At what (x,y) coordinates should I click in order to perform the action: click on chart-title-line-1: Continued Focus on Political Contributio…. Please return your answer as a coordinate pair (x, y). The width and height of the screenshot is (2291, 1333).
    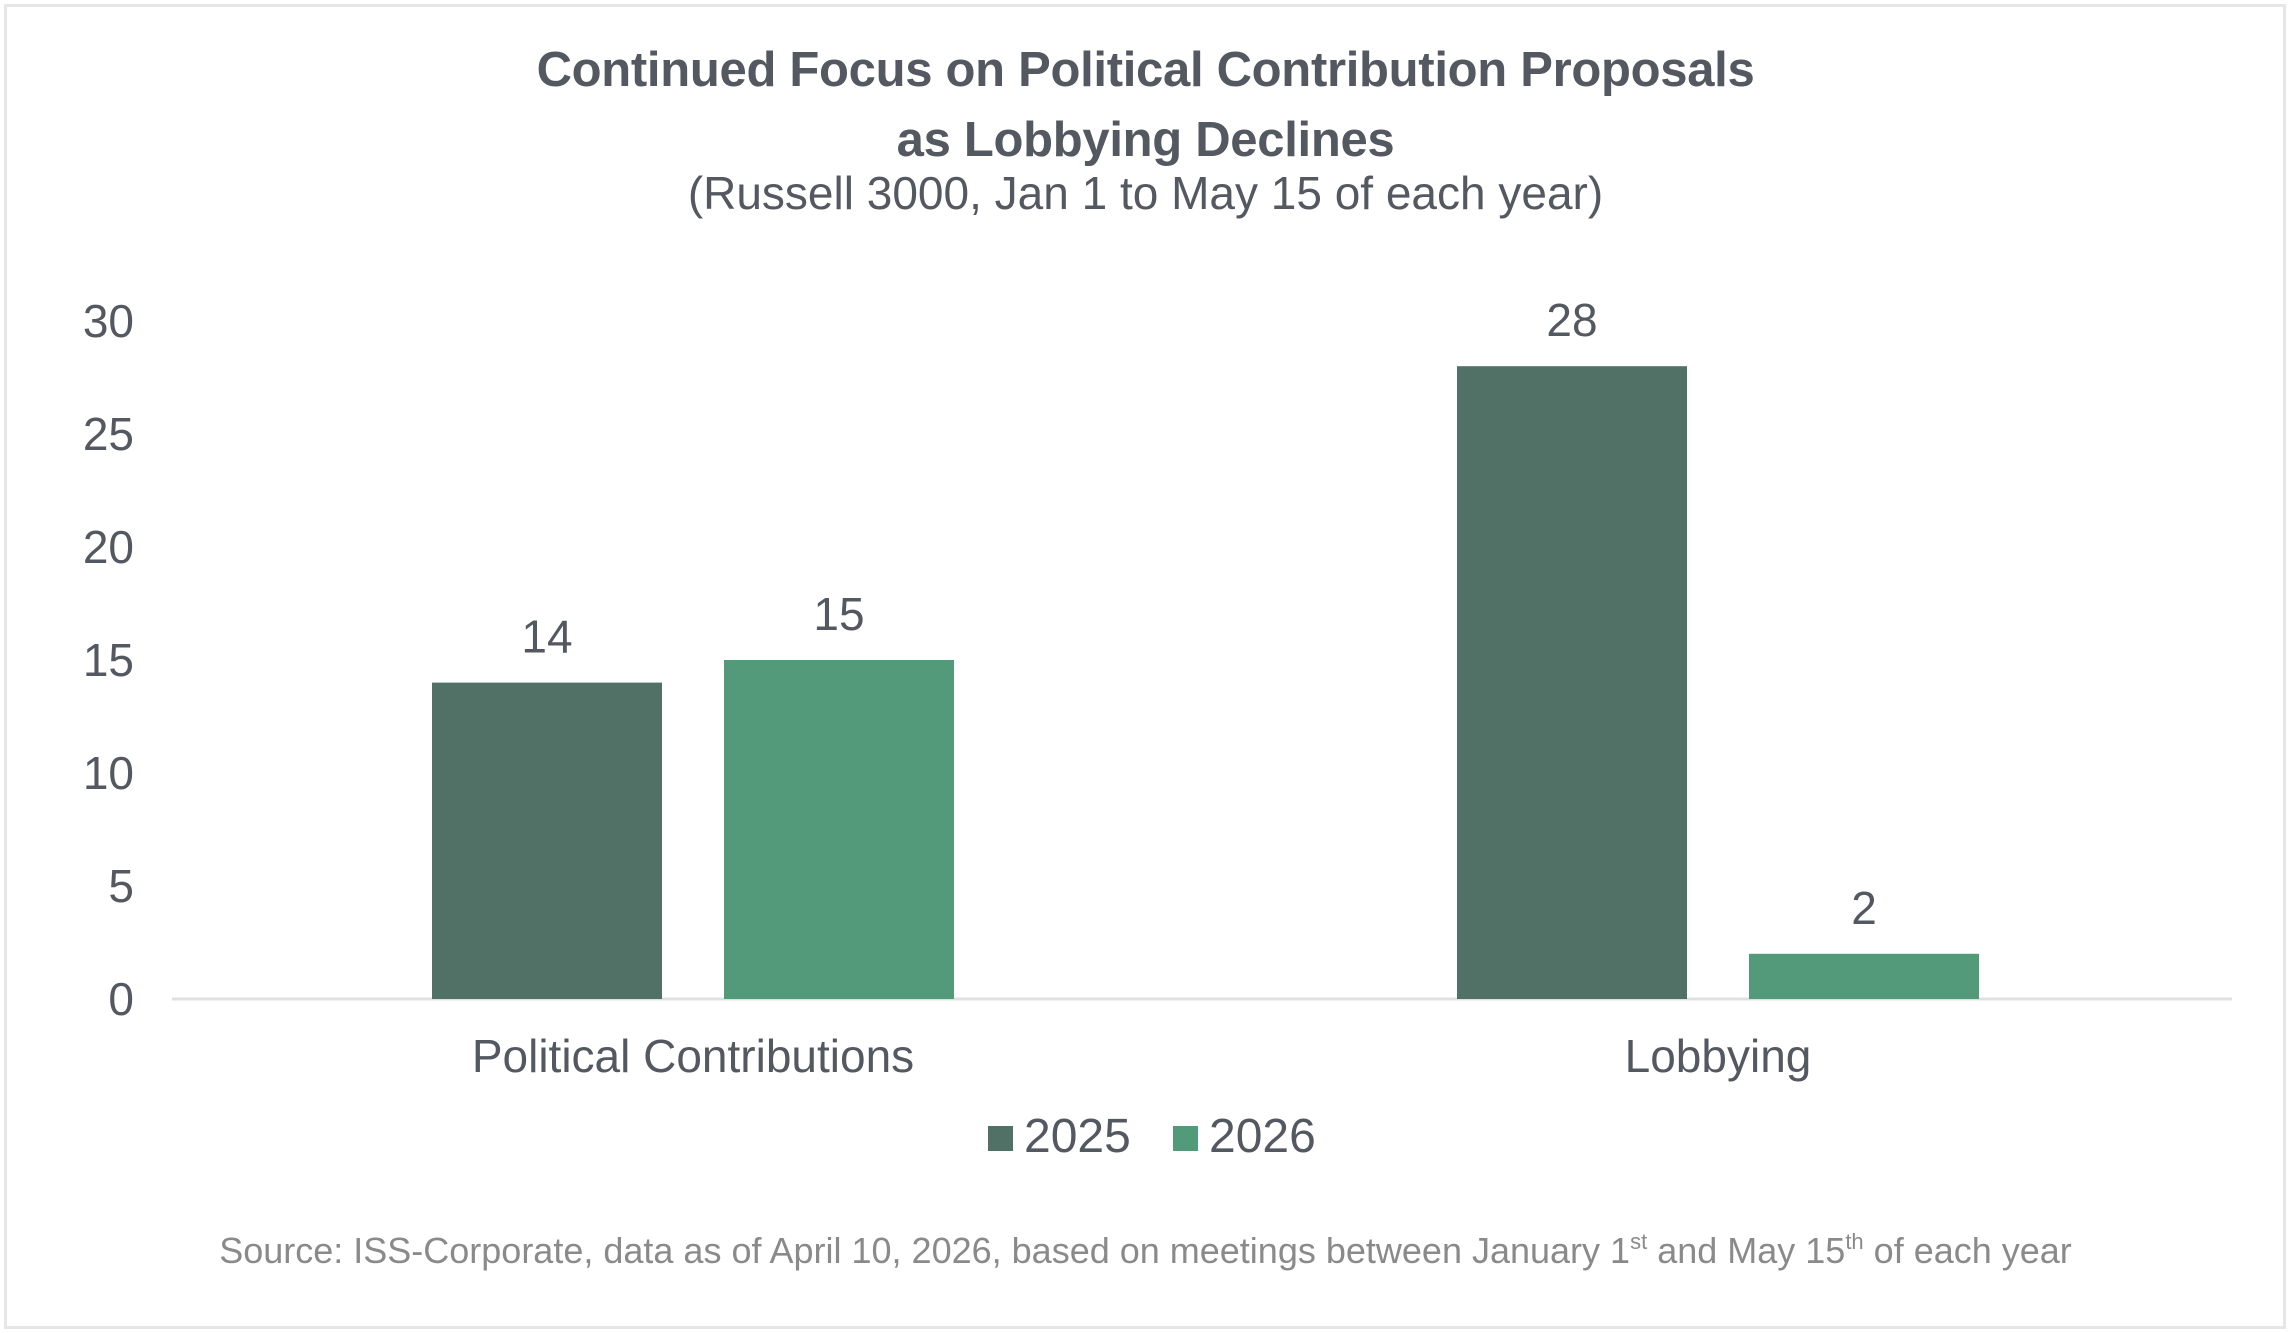
    Looking at the image, I should click on (1145, 70).